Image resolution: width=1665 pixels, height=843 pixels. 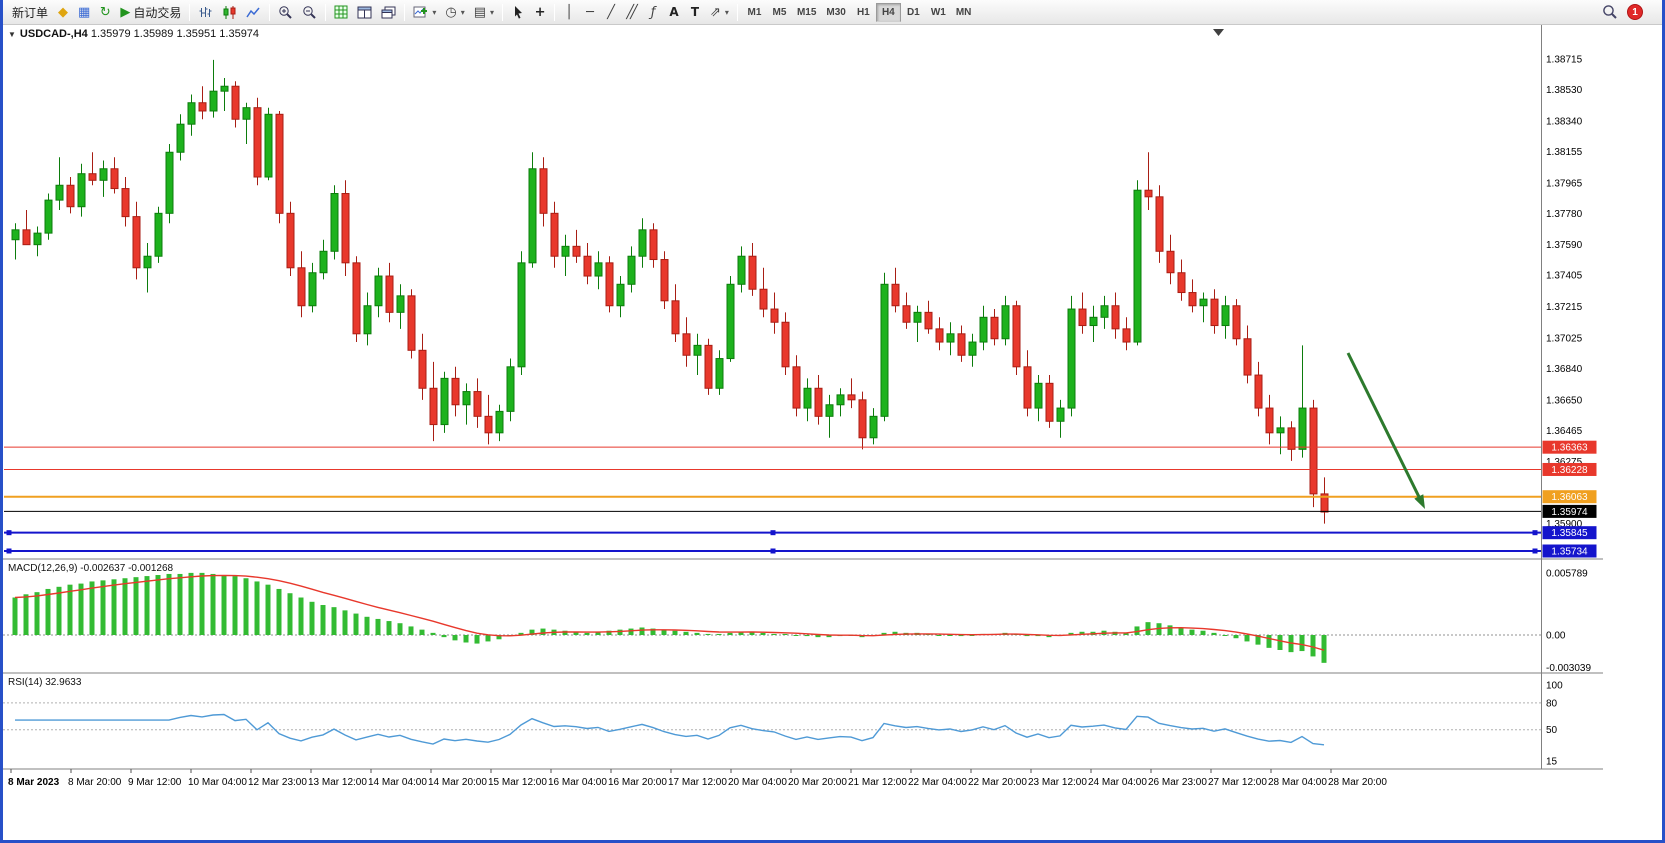 I want to click on arrow-annotation, so click(x=1385, y=430).